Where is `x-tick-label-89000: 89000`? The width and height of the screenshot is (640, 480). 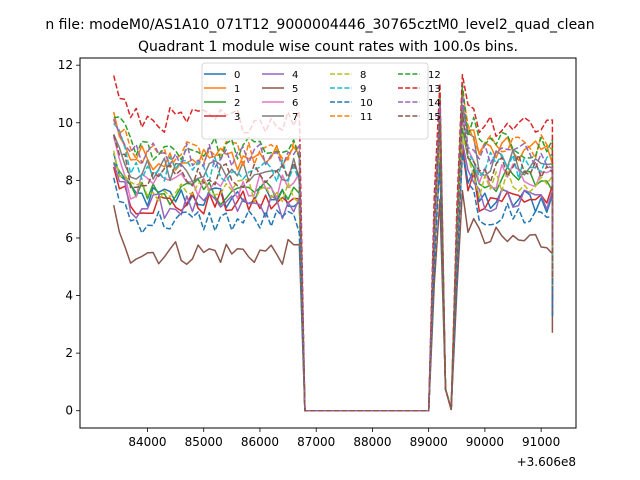
x-tick-label-89000: 89000 is located at coordinates (429, 442).